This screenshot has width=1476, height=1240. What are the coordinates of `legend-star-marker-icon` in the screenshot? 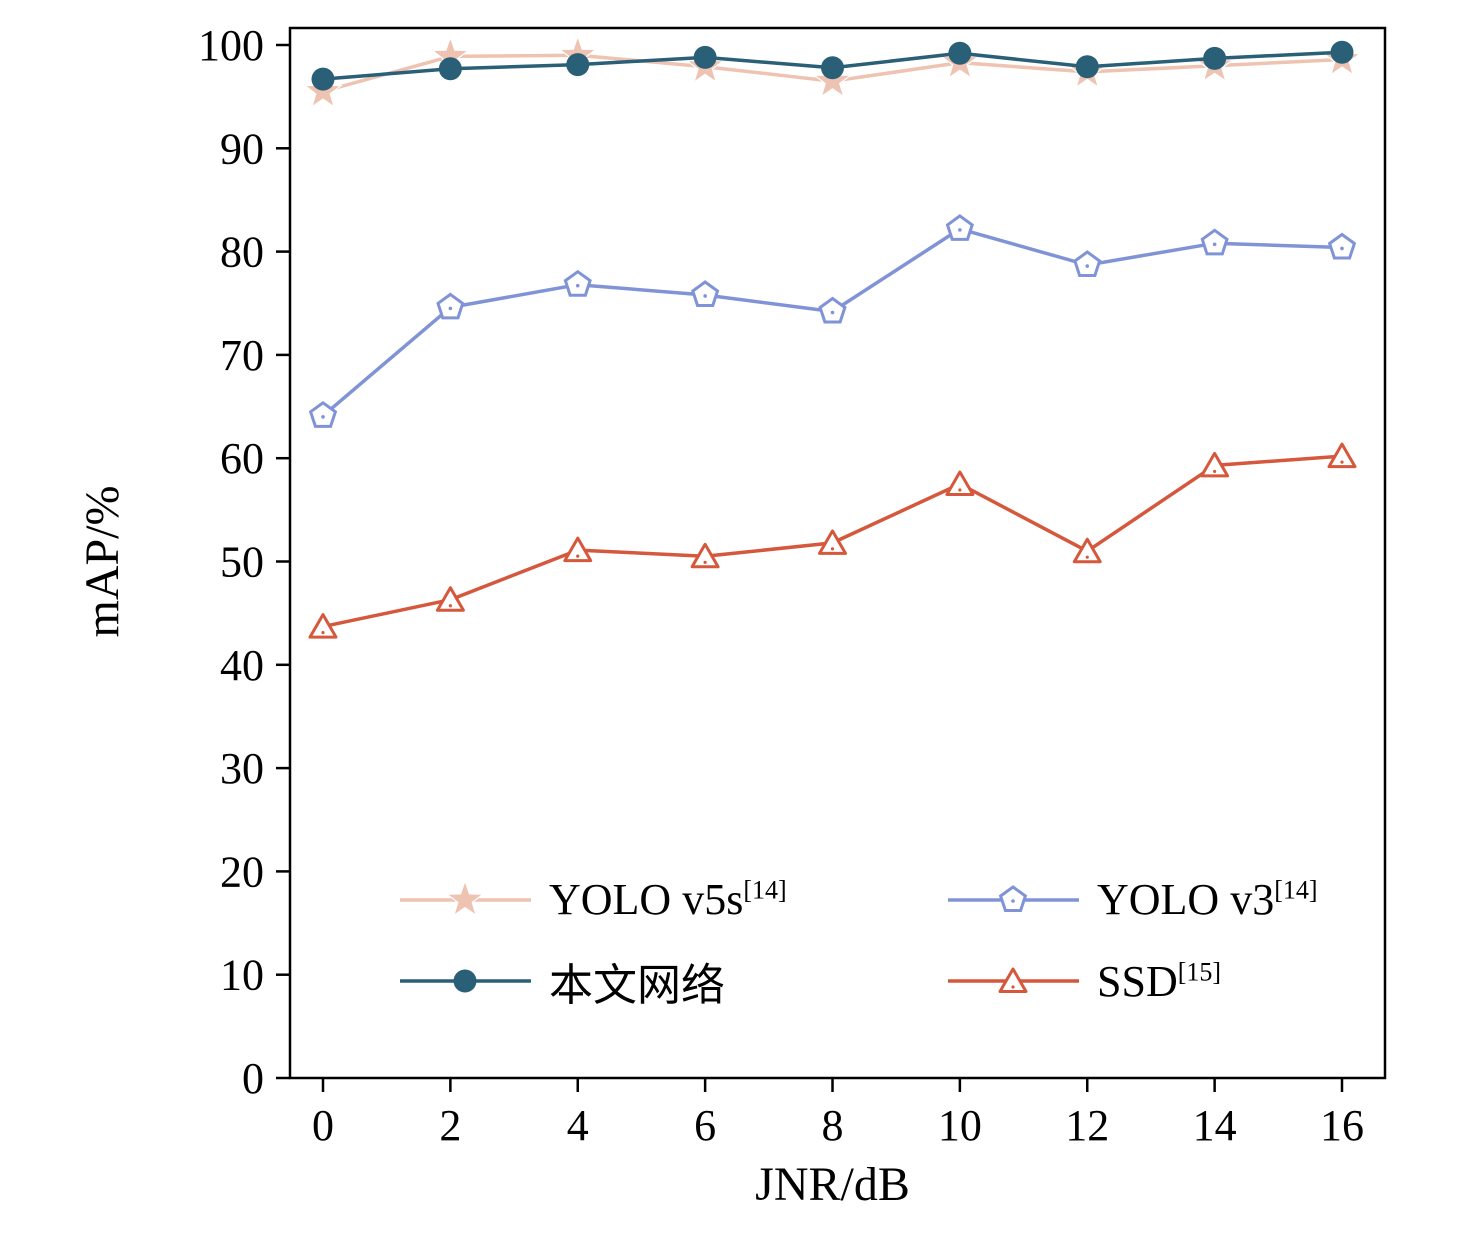 It's located at (465, 897).